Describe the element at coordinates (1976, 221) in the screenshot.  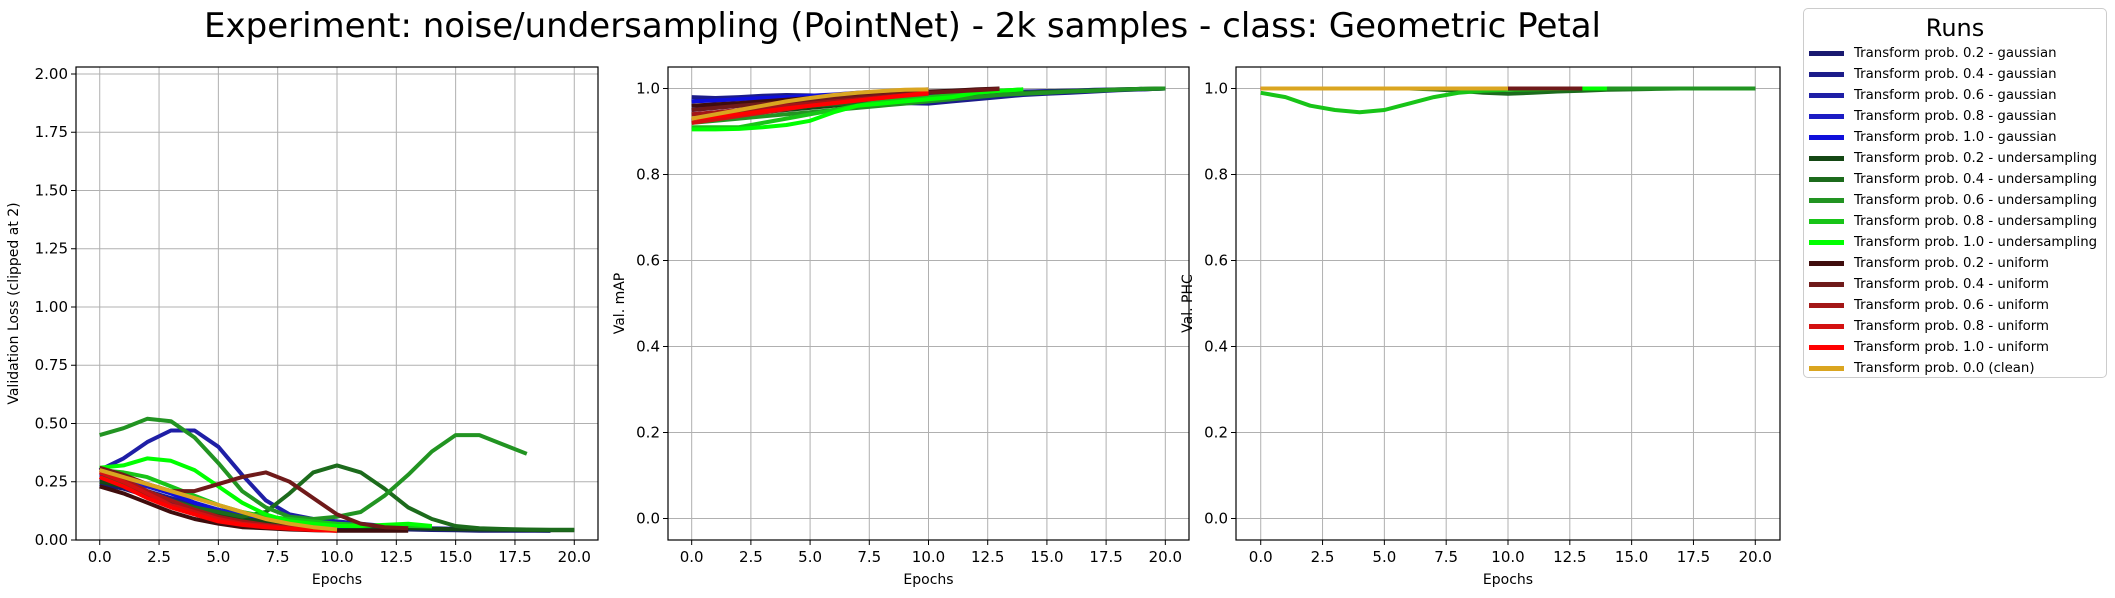
I see `legend-label: Transform prob. 0.8 - undersampling` at that location.